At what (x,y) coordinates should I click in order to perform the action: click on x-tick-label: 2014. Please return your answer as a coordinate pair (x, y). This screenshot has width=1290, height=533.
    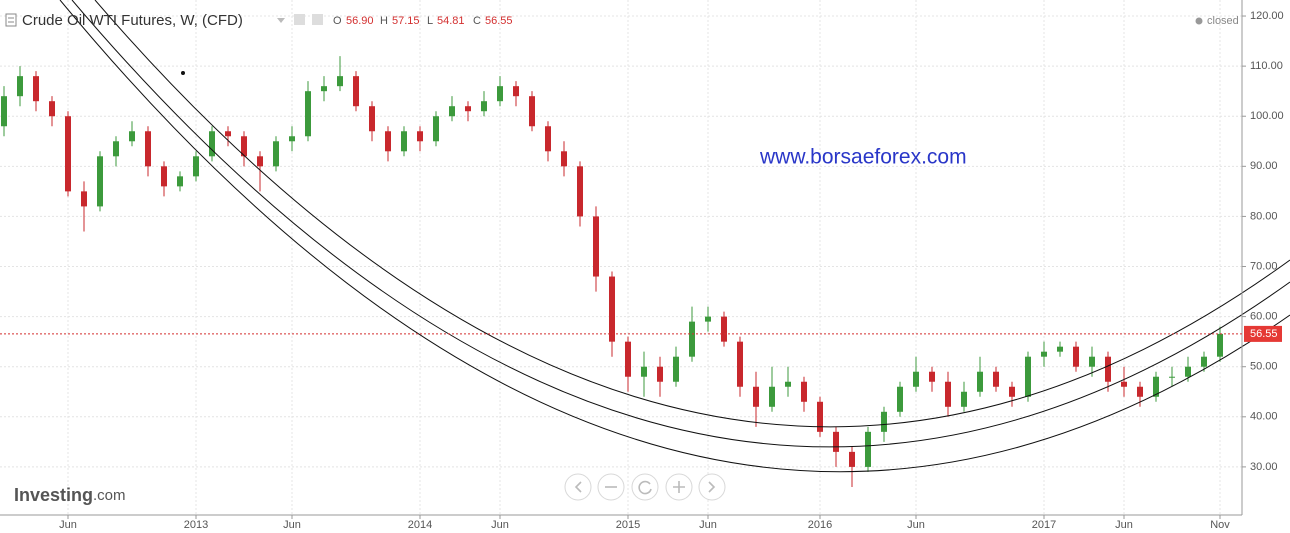
    Looking at the image, I should click on (420, 525).